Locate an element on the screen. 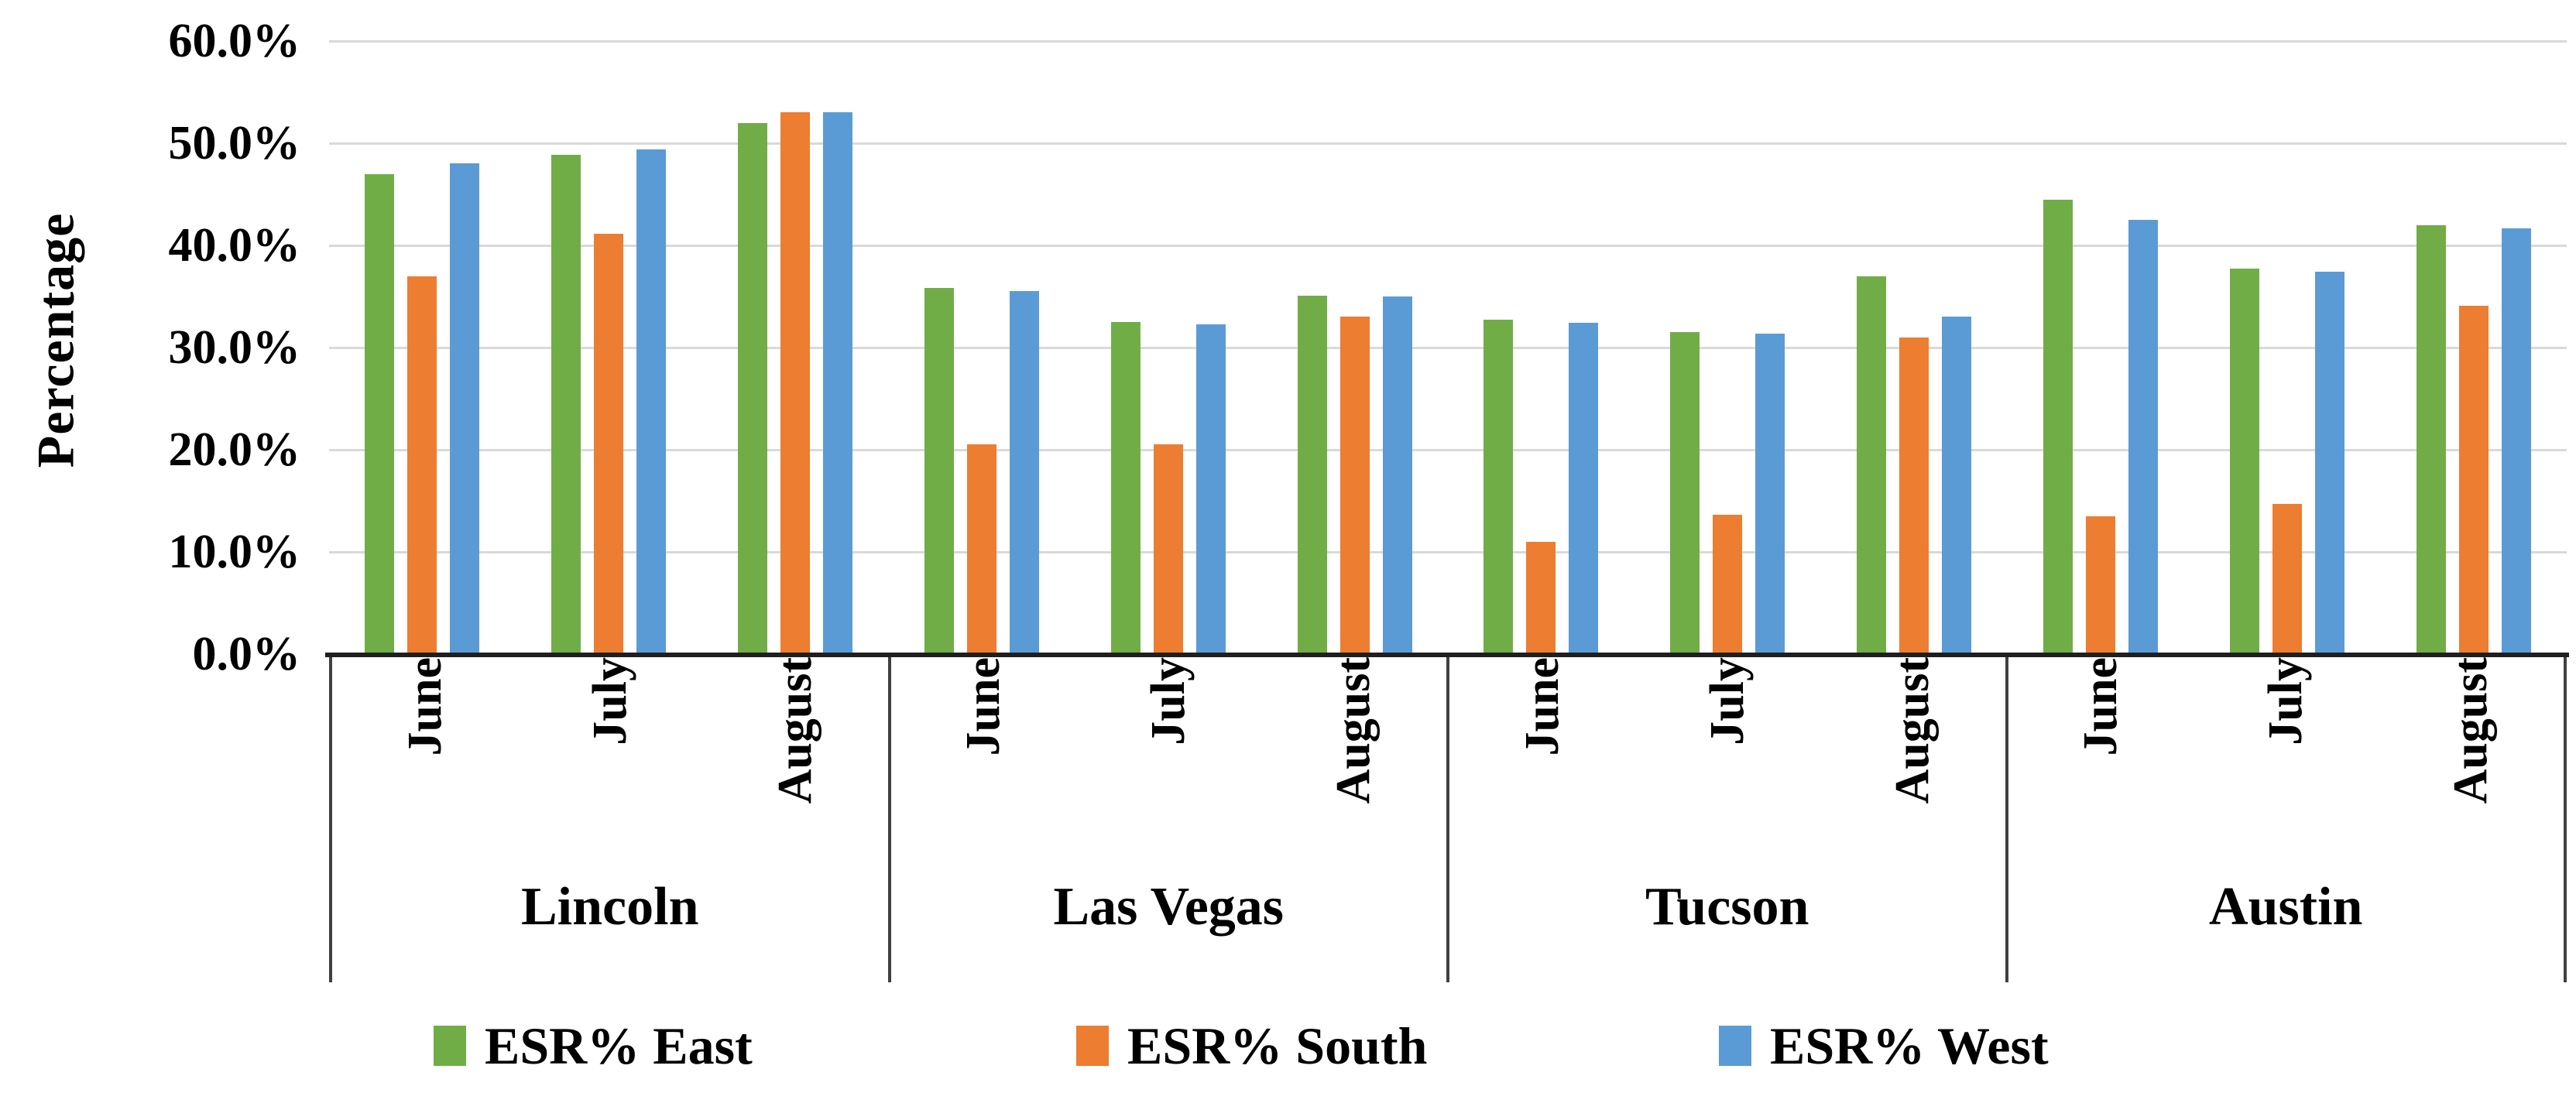 Image resolution: width=2576 pixels, height=1093 pixels. bar-esr-east-tucson-july is located at coordinates (1685, 493).